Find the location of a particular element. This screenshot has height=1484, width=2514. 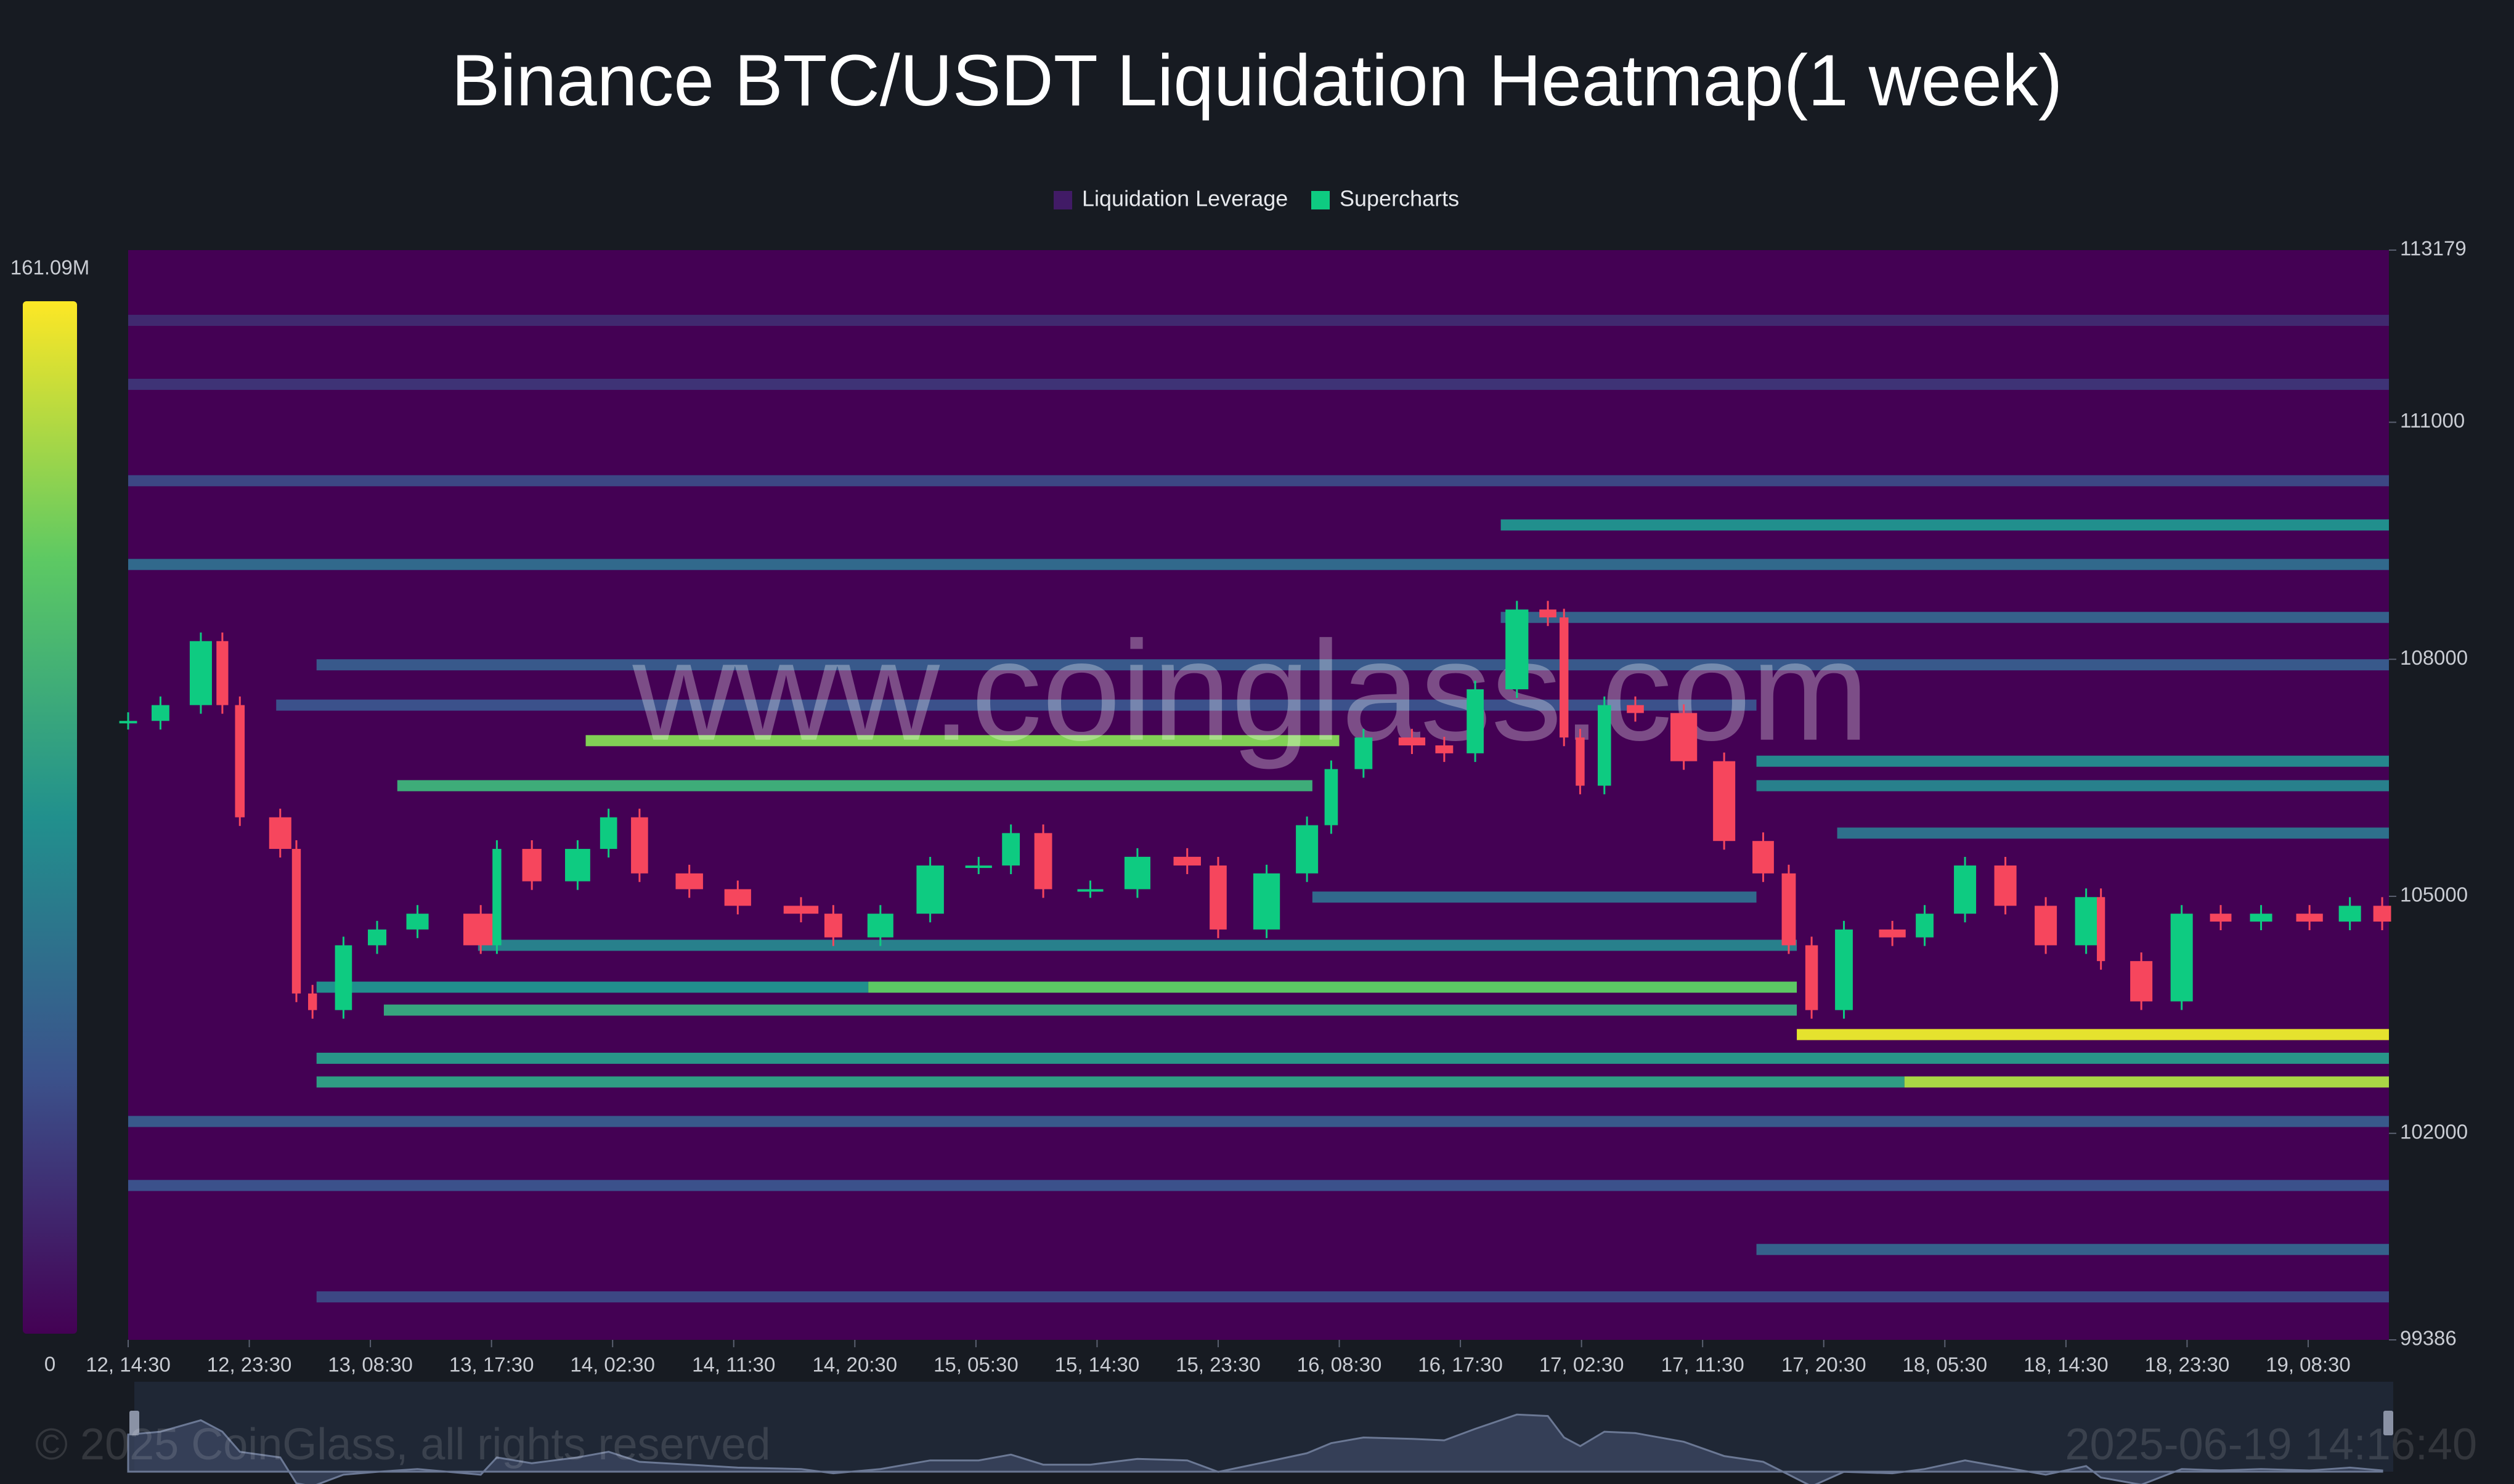

legend-label: Supercharts is located at coordinates (1399, 198).